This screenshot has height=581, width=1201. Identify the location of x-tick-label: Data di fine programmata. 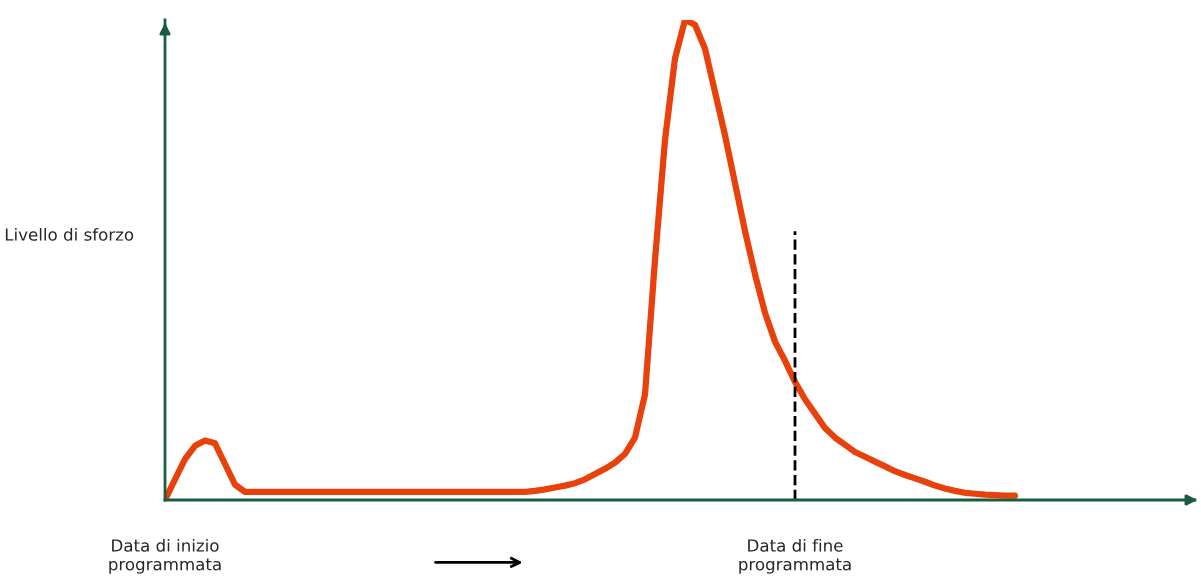
(795, 556).